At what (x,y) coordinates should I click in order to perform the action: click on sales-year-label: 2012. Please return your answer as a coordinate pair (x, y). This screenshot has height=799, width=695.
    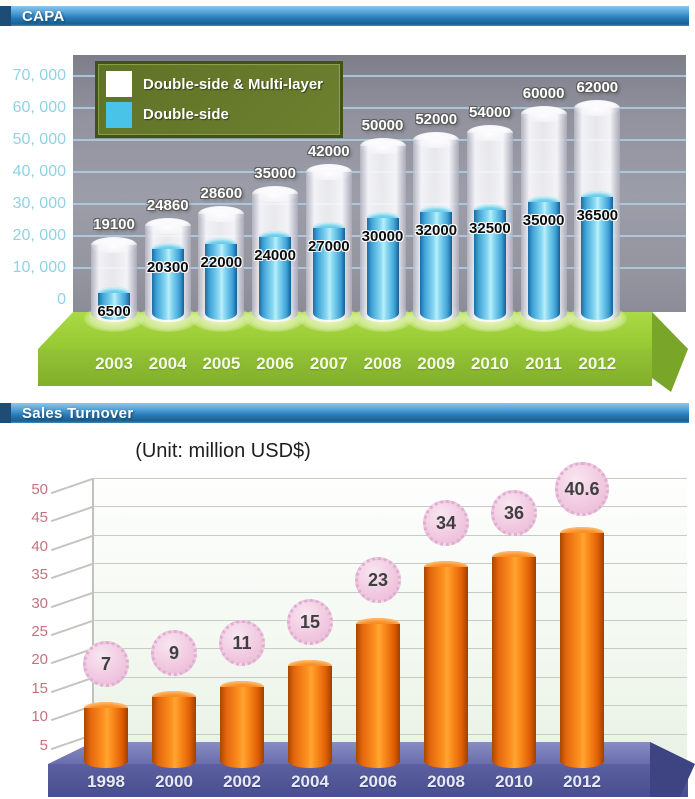
    Looking at the image, I should click on (582, 781).